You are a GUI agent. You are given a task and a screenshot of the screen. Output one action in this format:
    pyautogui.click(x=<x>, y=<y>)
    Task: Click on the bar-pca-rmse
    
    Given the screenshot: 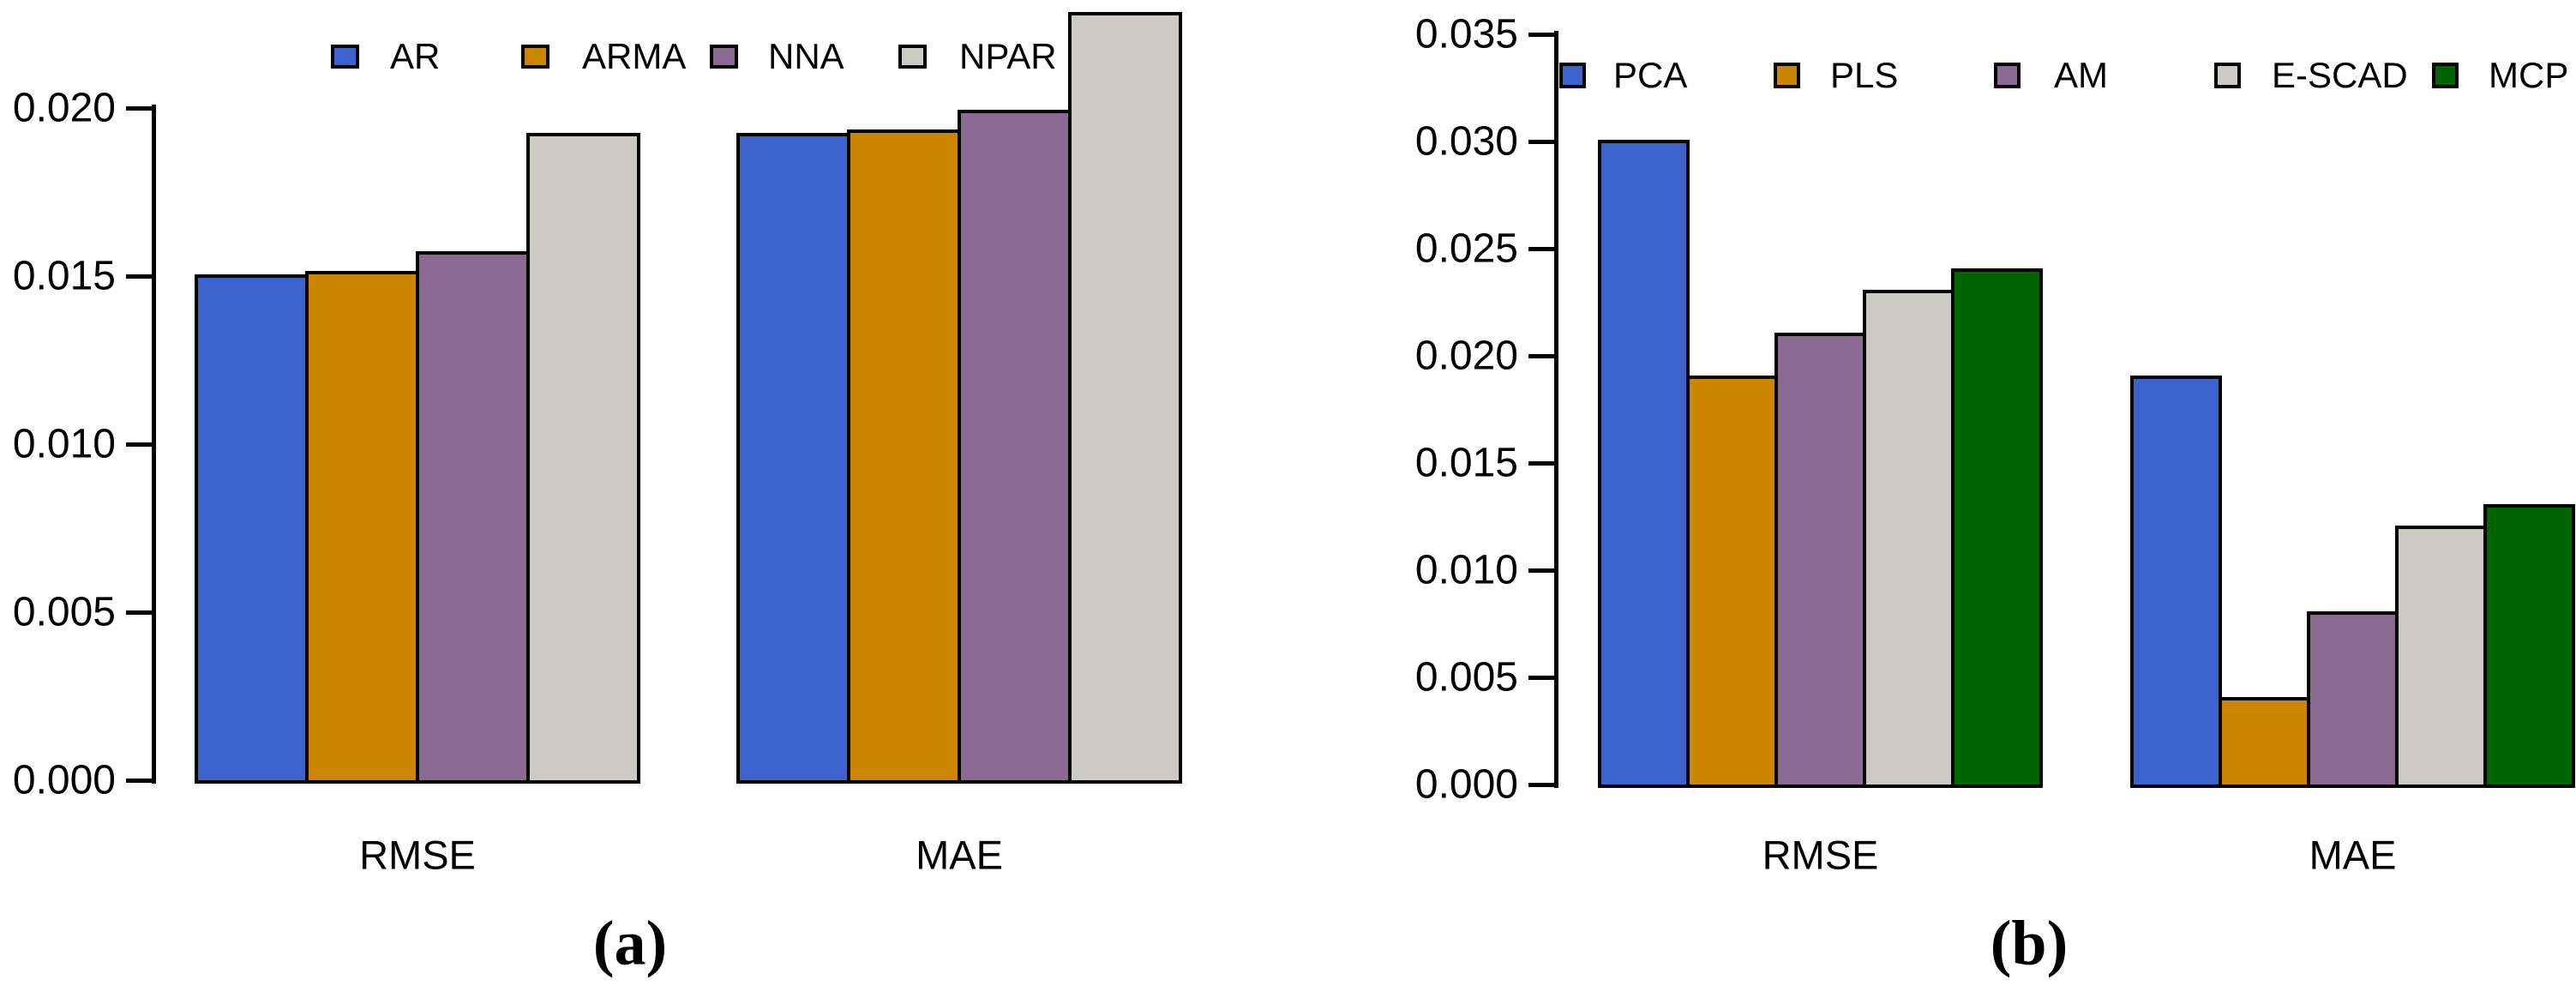 What is the action you would take?
    pyautogui.click(x=1644, y=464)
    